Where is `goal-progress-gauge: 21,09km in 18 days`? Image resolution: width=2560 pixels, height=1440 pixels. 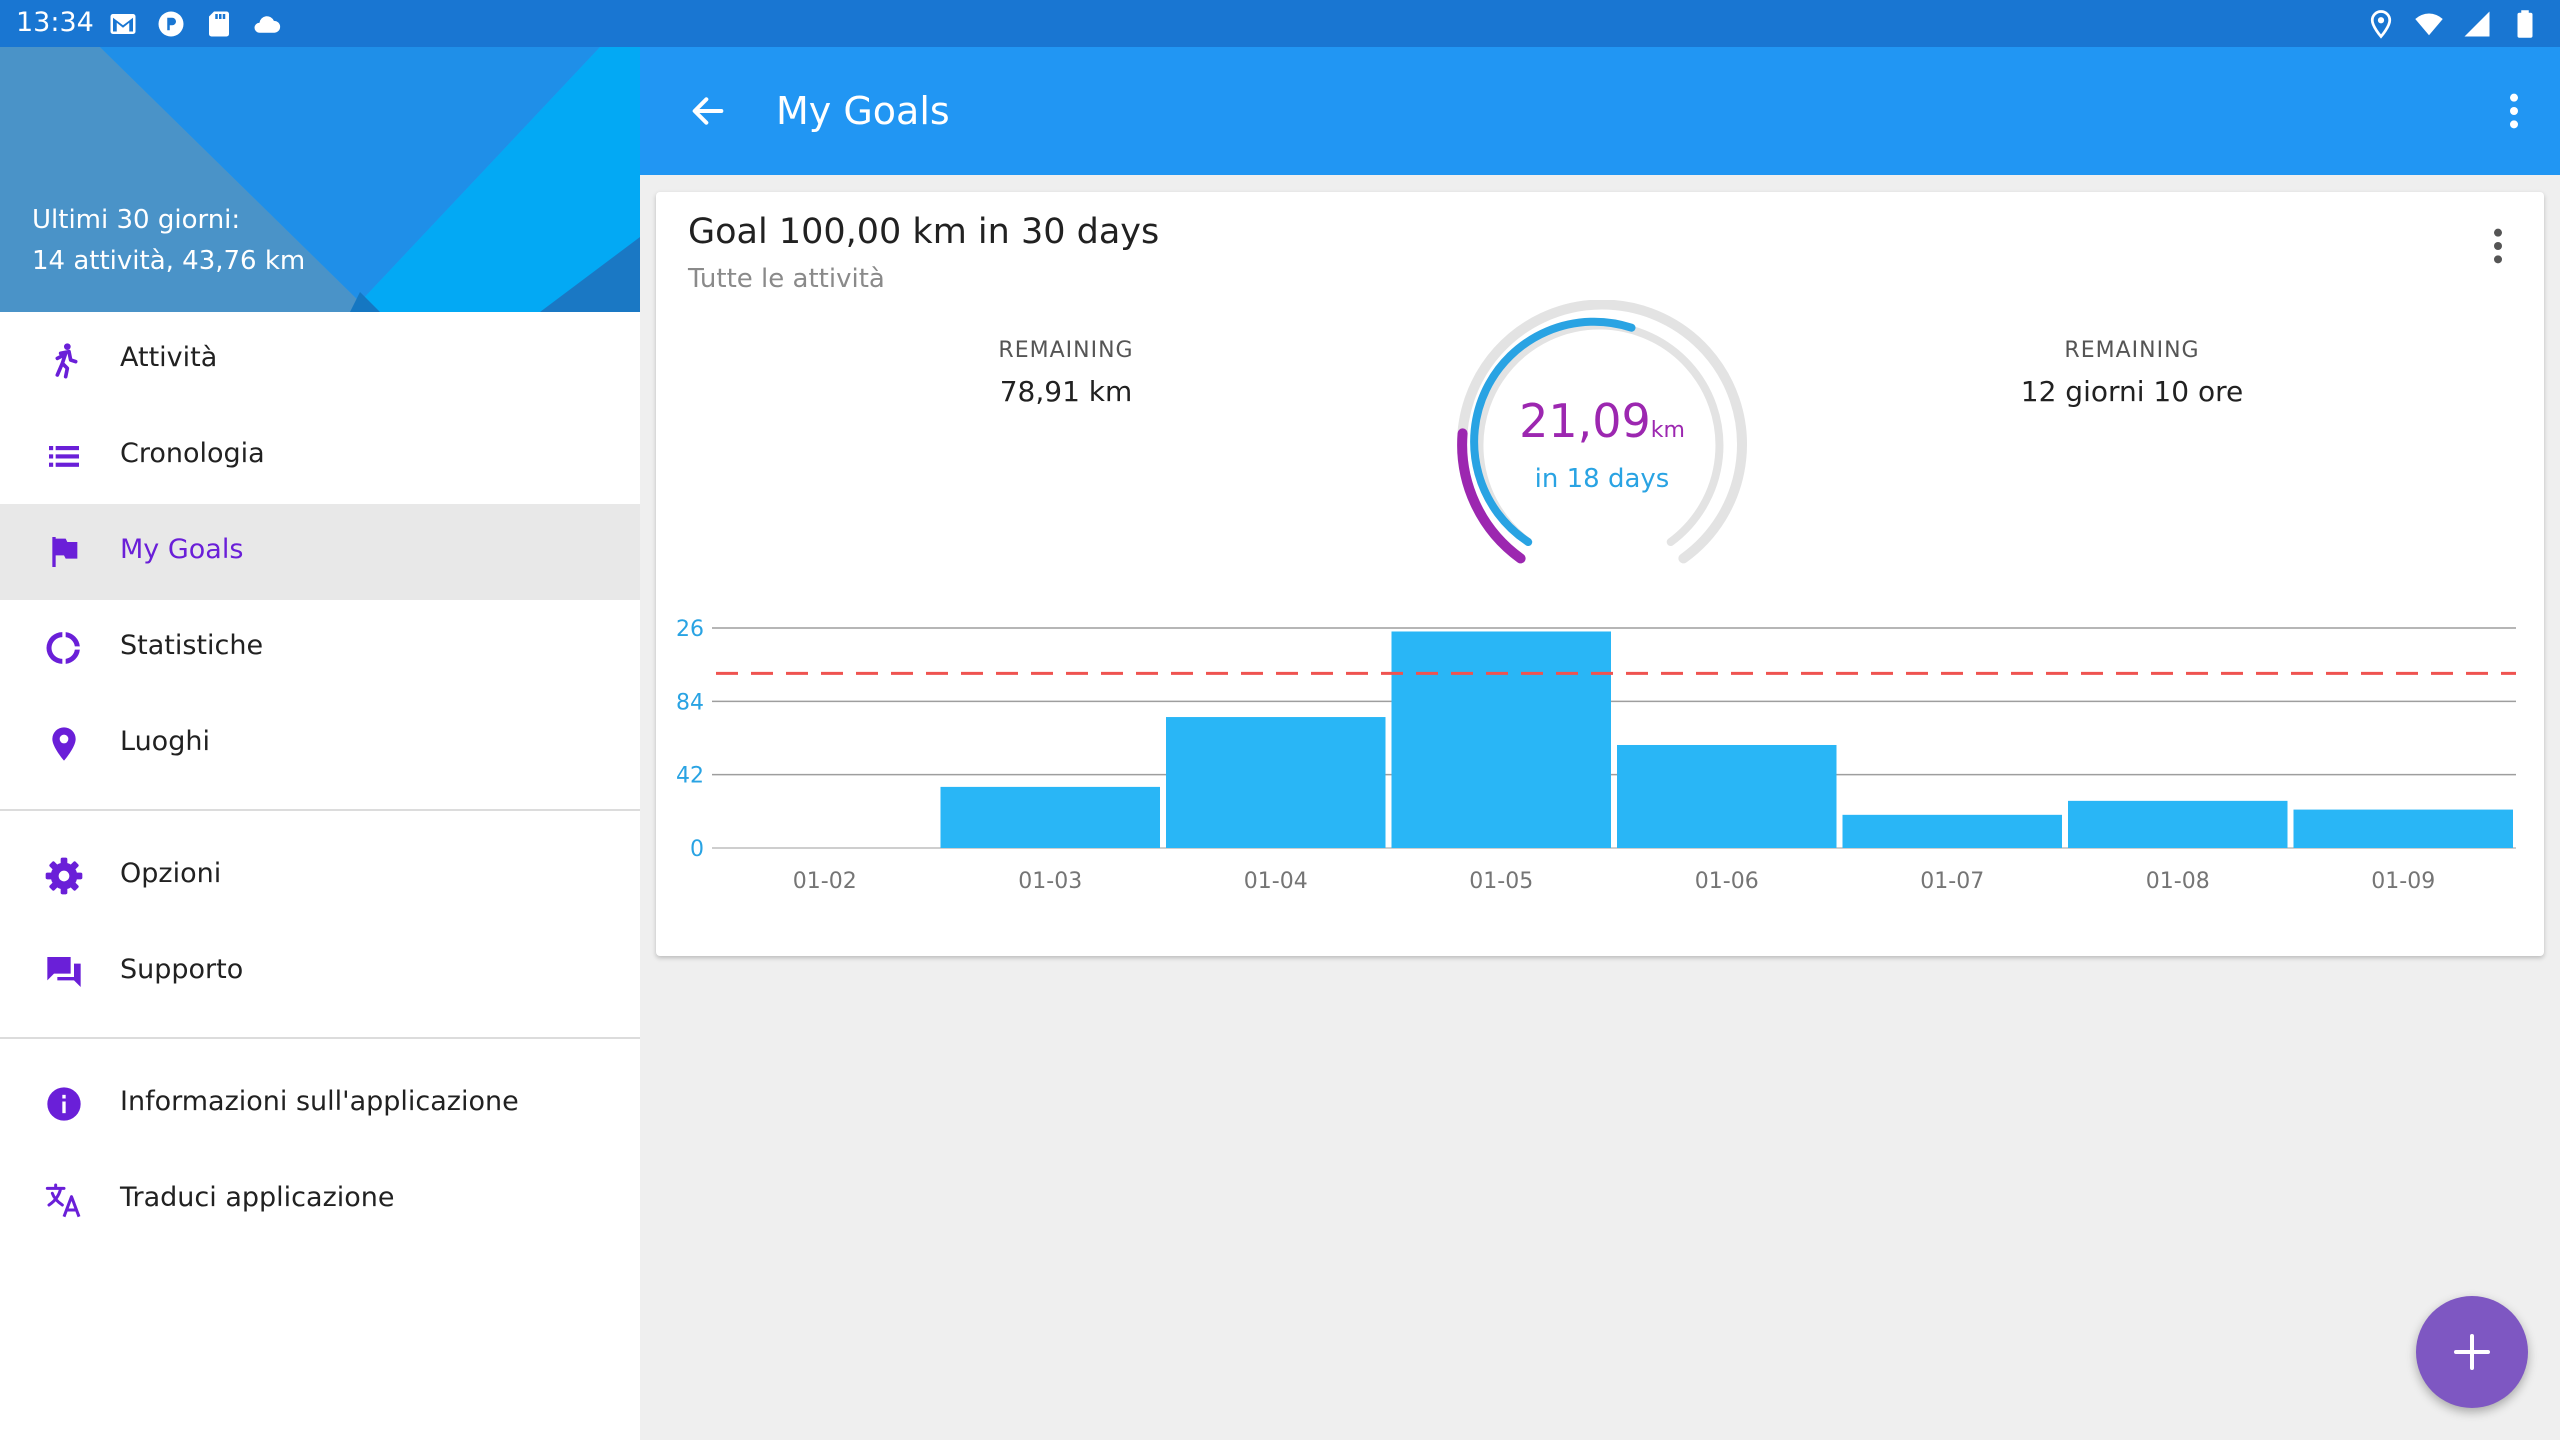
goal-progress-gauge: 21,09km in 18 days is located at coordinates (1602, 439).